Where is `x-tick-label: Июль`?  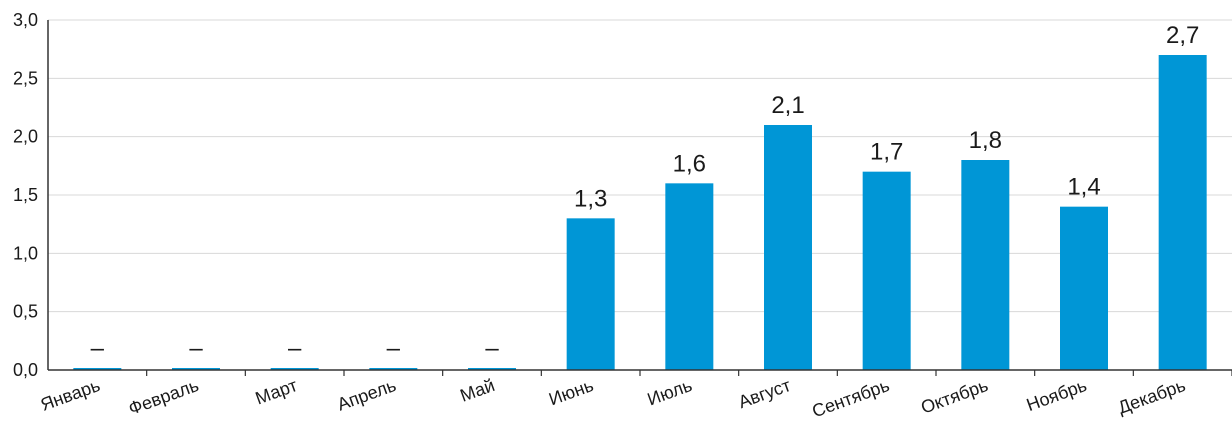
x-tick-label: Июль is located at coordinates (670, 392).